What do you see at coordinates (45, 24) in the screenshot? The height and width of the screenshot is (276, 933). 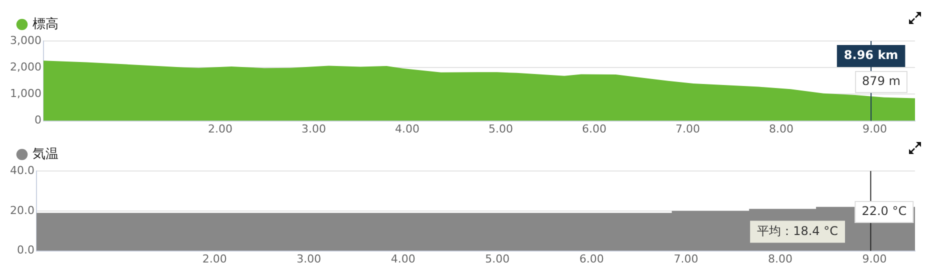 I see `legend-label: 標高` at bounding box center [45, 24].